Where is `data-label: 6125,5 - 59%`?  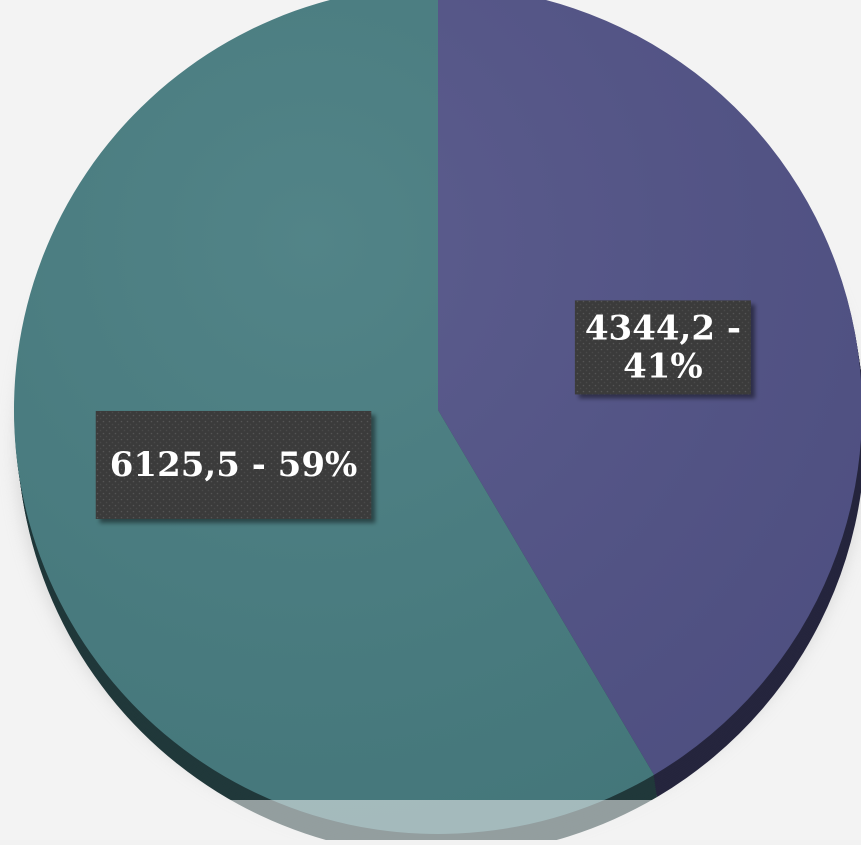 data-label: 6125,5 - 59% is located at coordinates (234, 465).